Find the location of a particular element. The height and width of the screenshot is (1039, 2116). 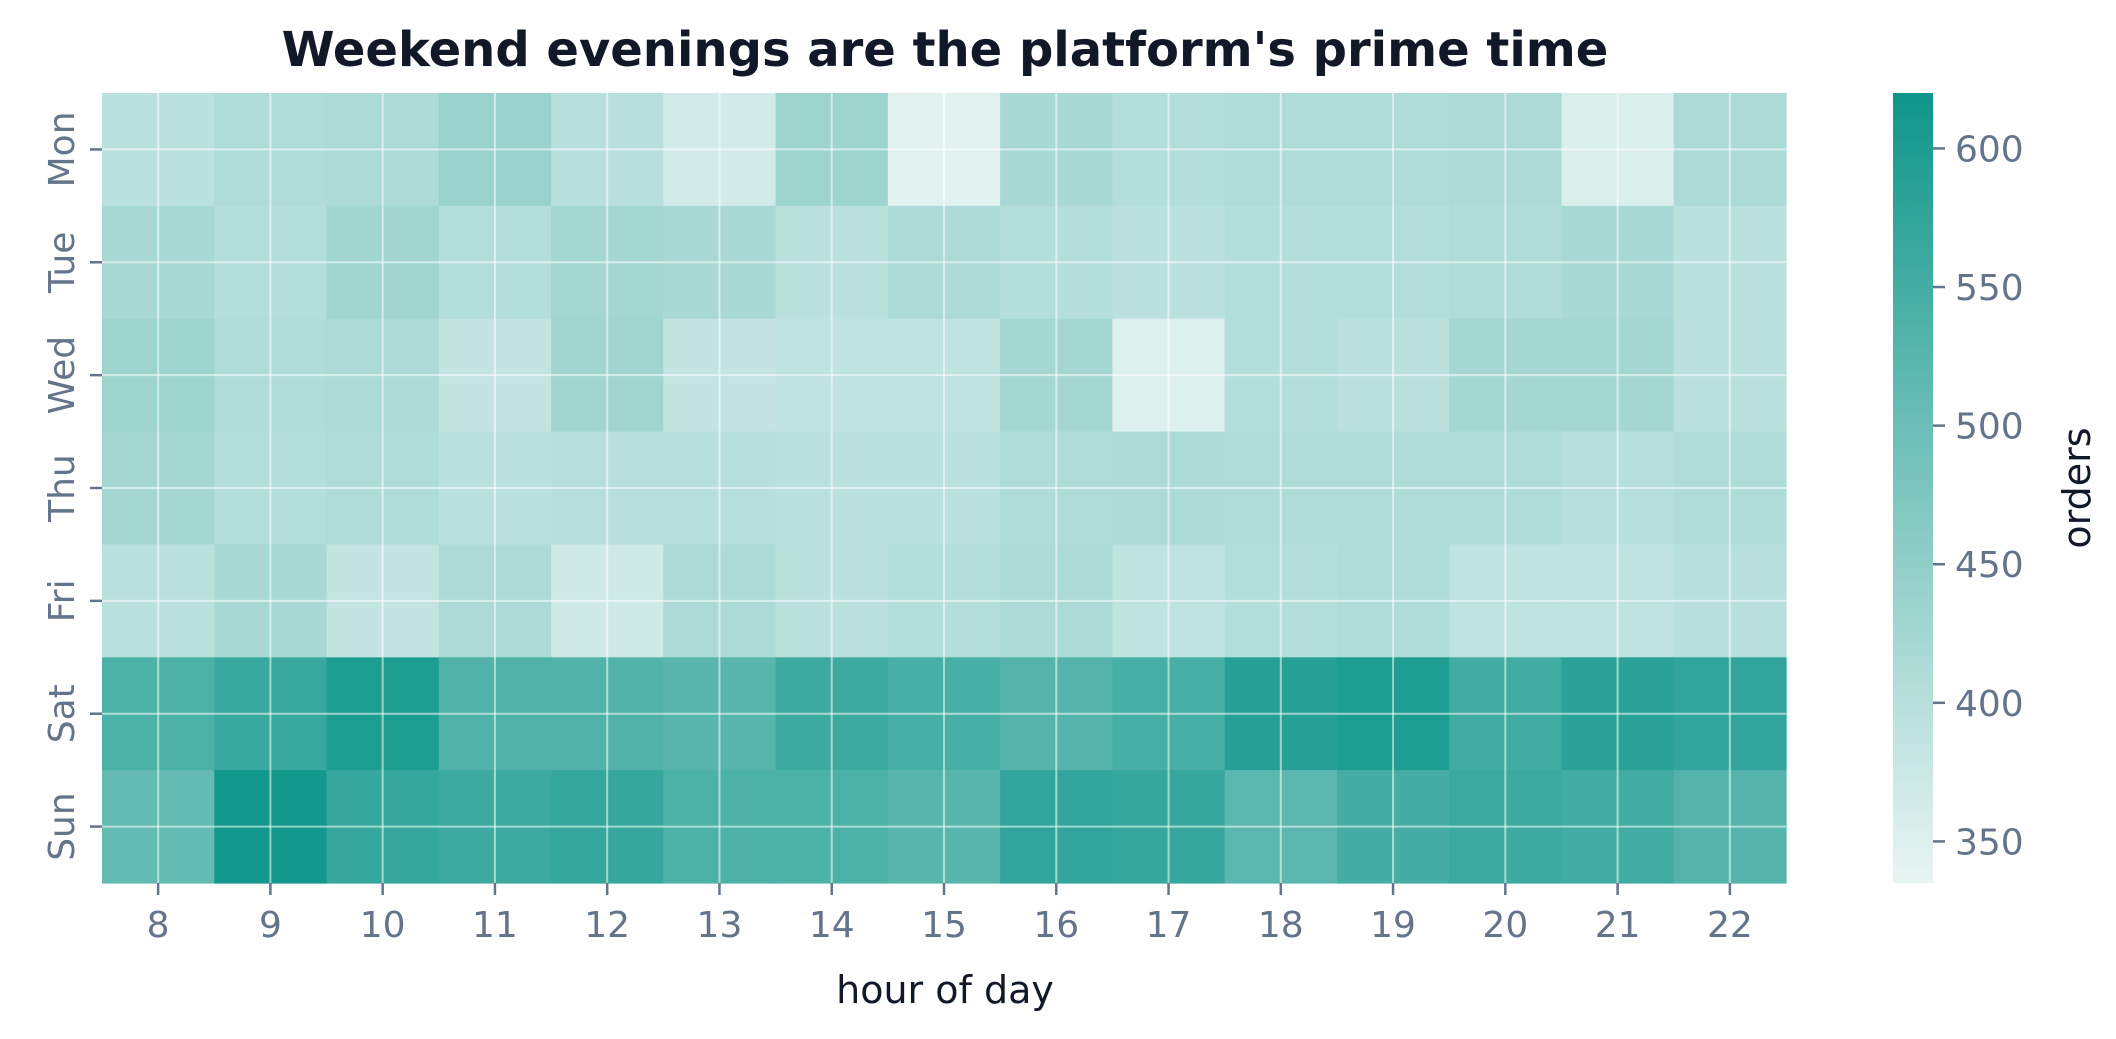

colorbar-axis: 350 400 450 500 550 600 is located at coordinates (1978, 496).